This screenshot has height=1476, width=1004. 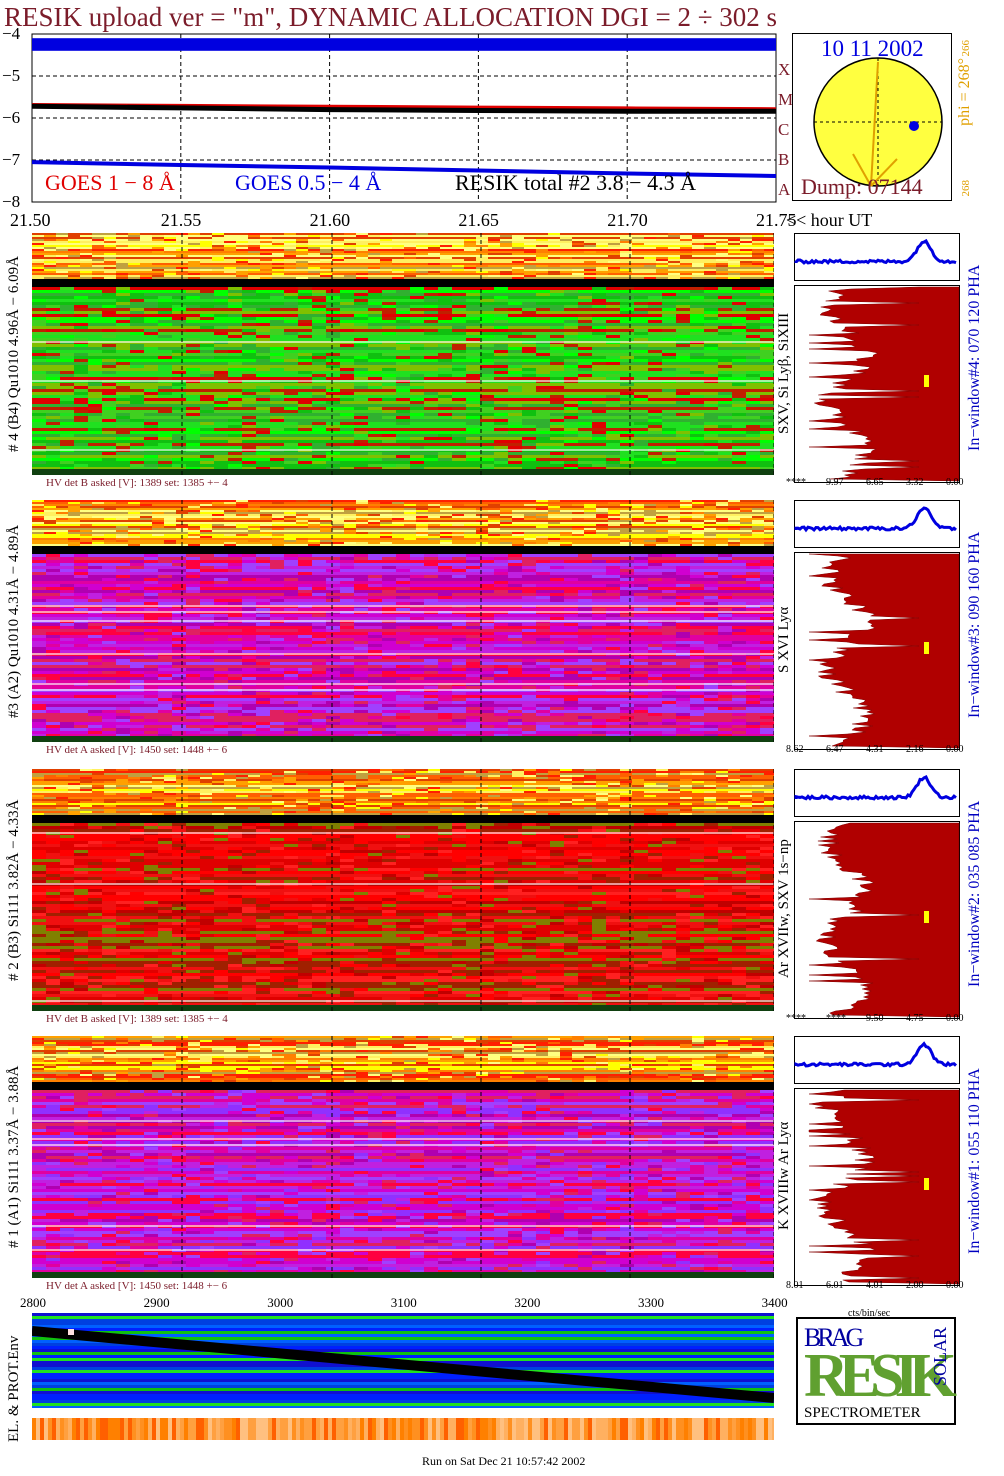 I want to click on env-xtick: 3400, so click(x=774, y=1302).